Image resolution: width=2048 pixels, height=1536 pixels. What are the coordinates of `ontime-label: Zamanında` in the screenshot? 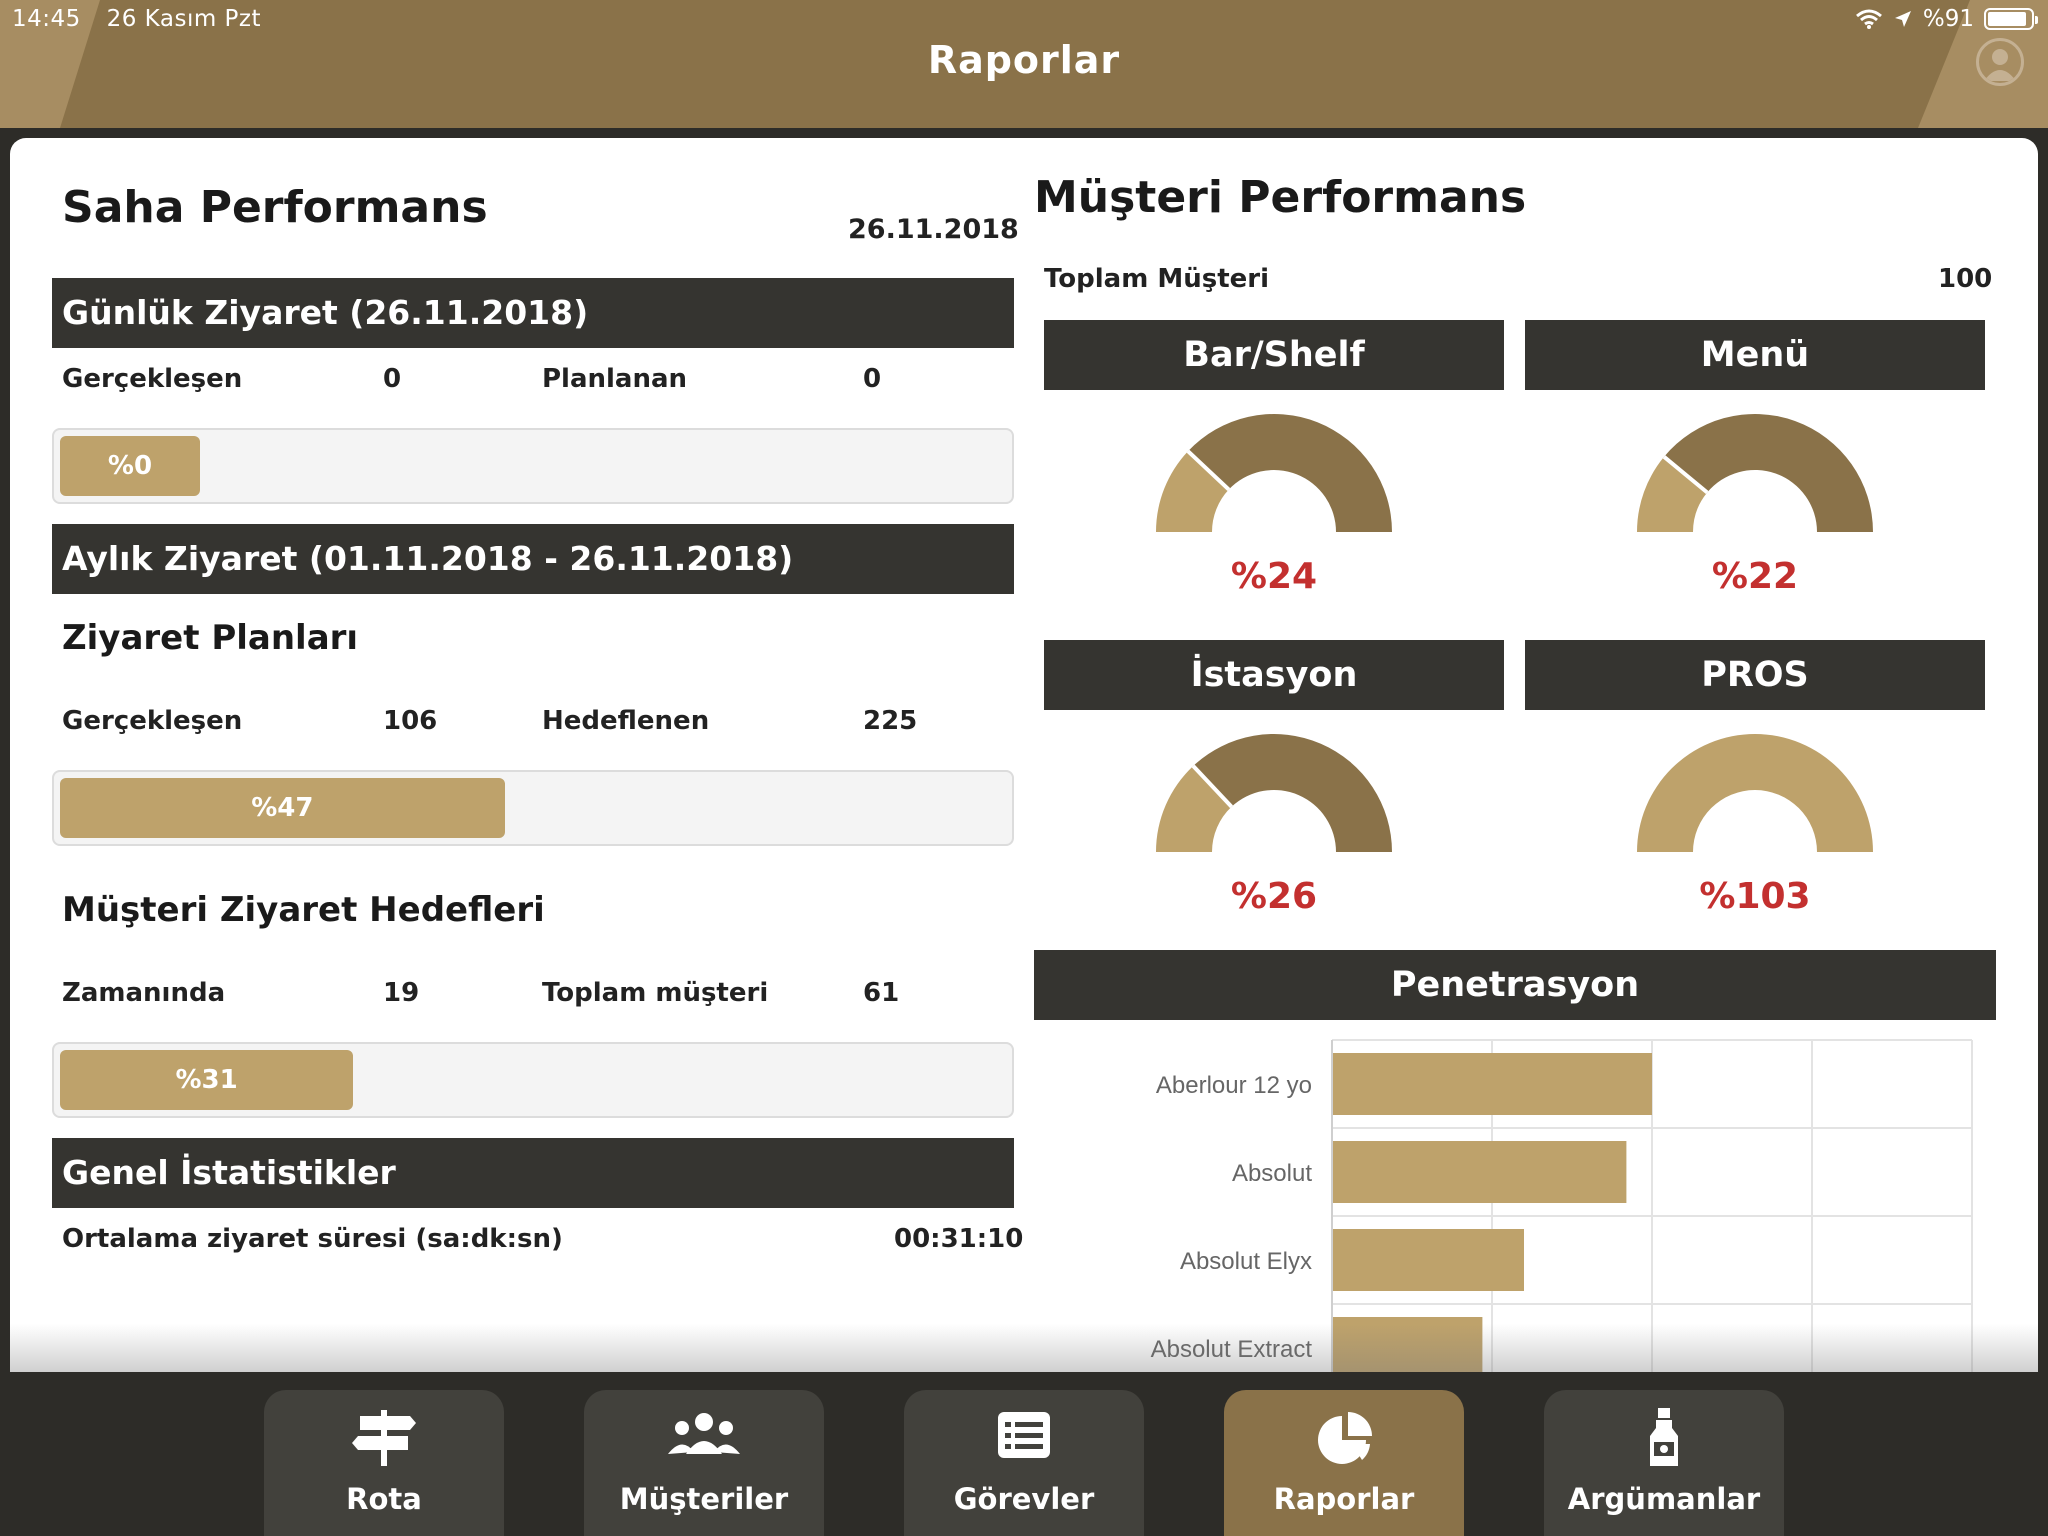 It's located at (144, 993).